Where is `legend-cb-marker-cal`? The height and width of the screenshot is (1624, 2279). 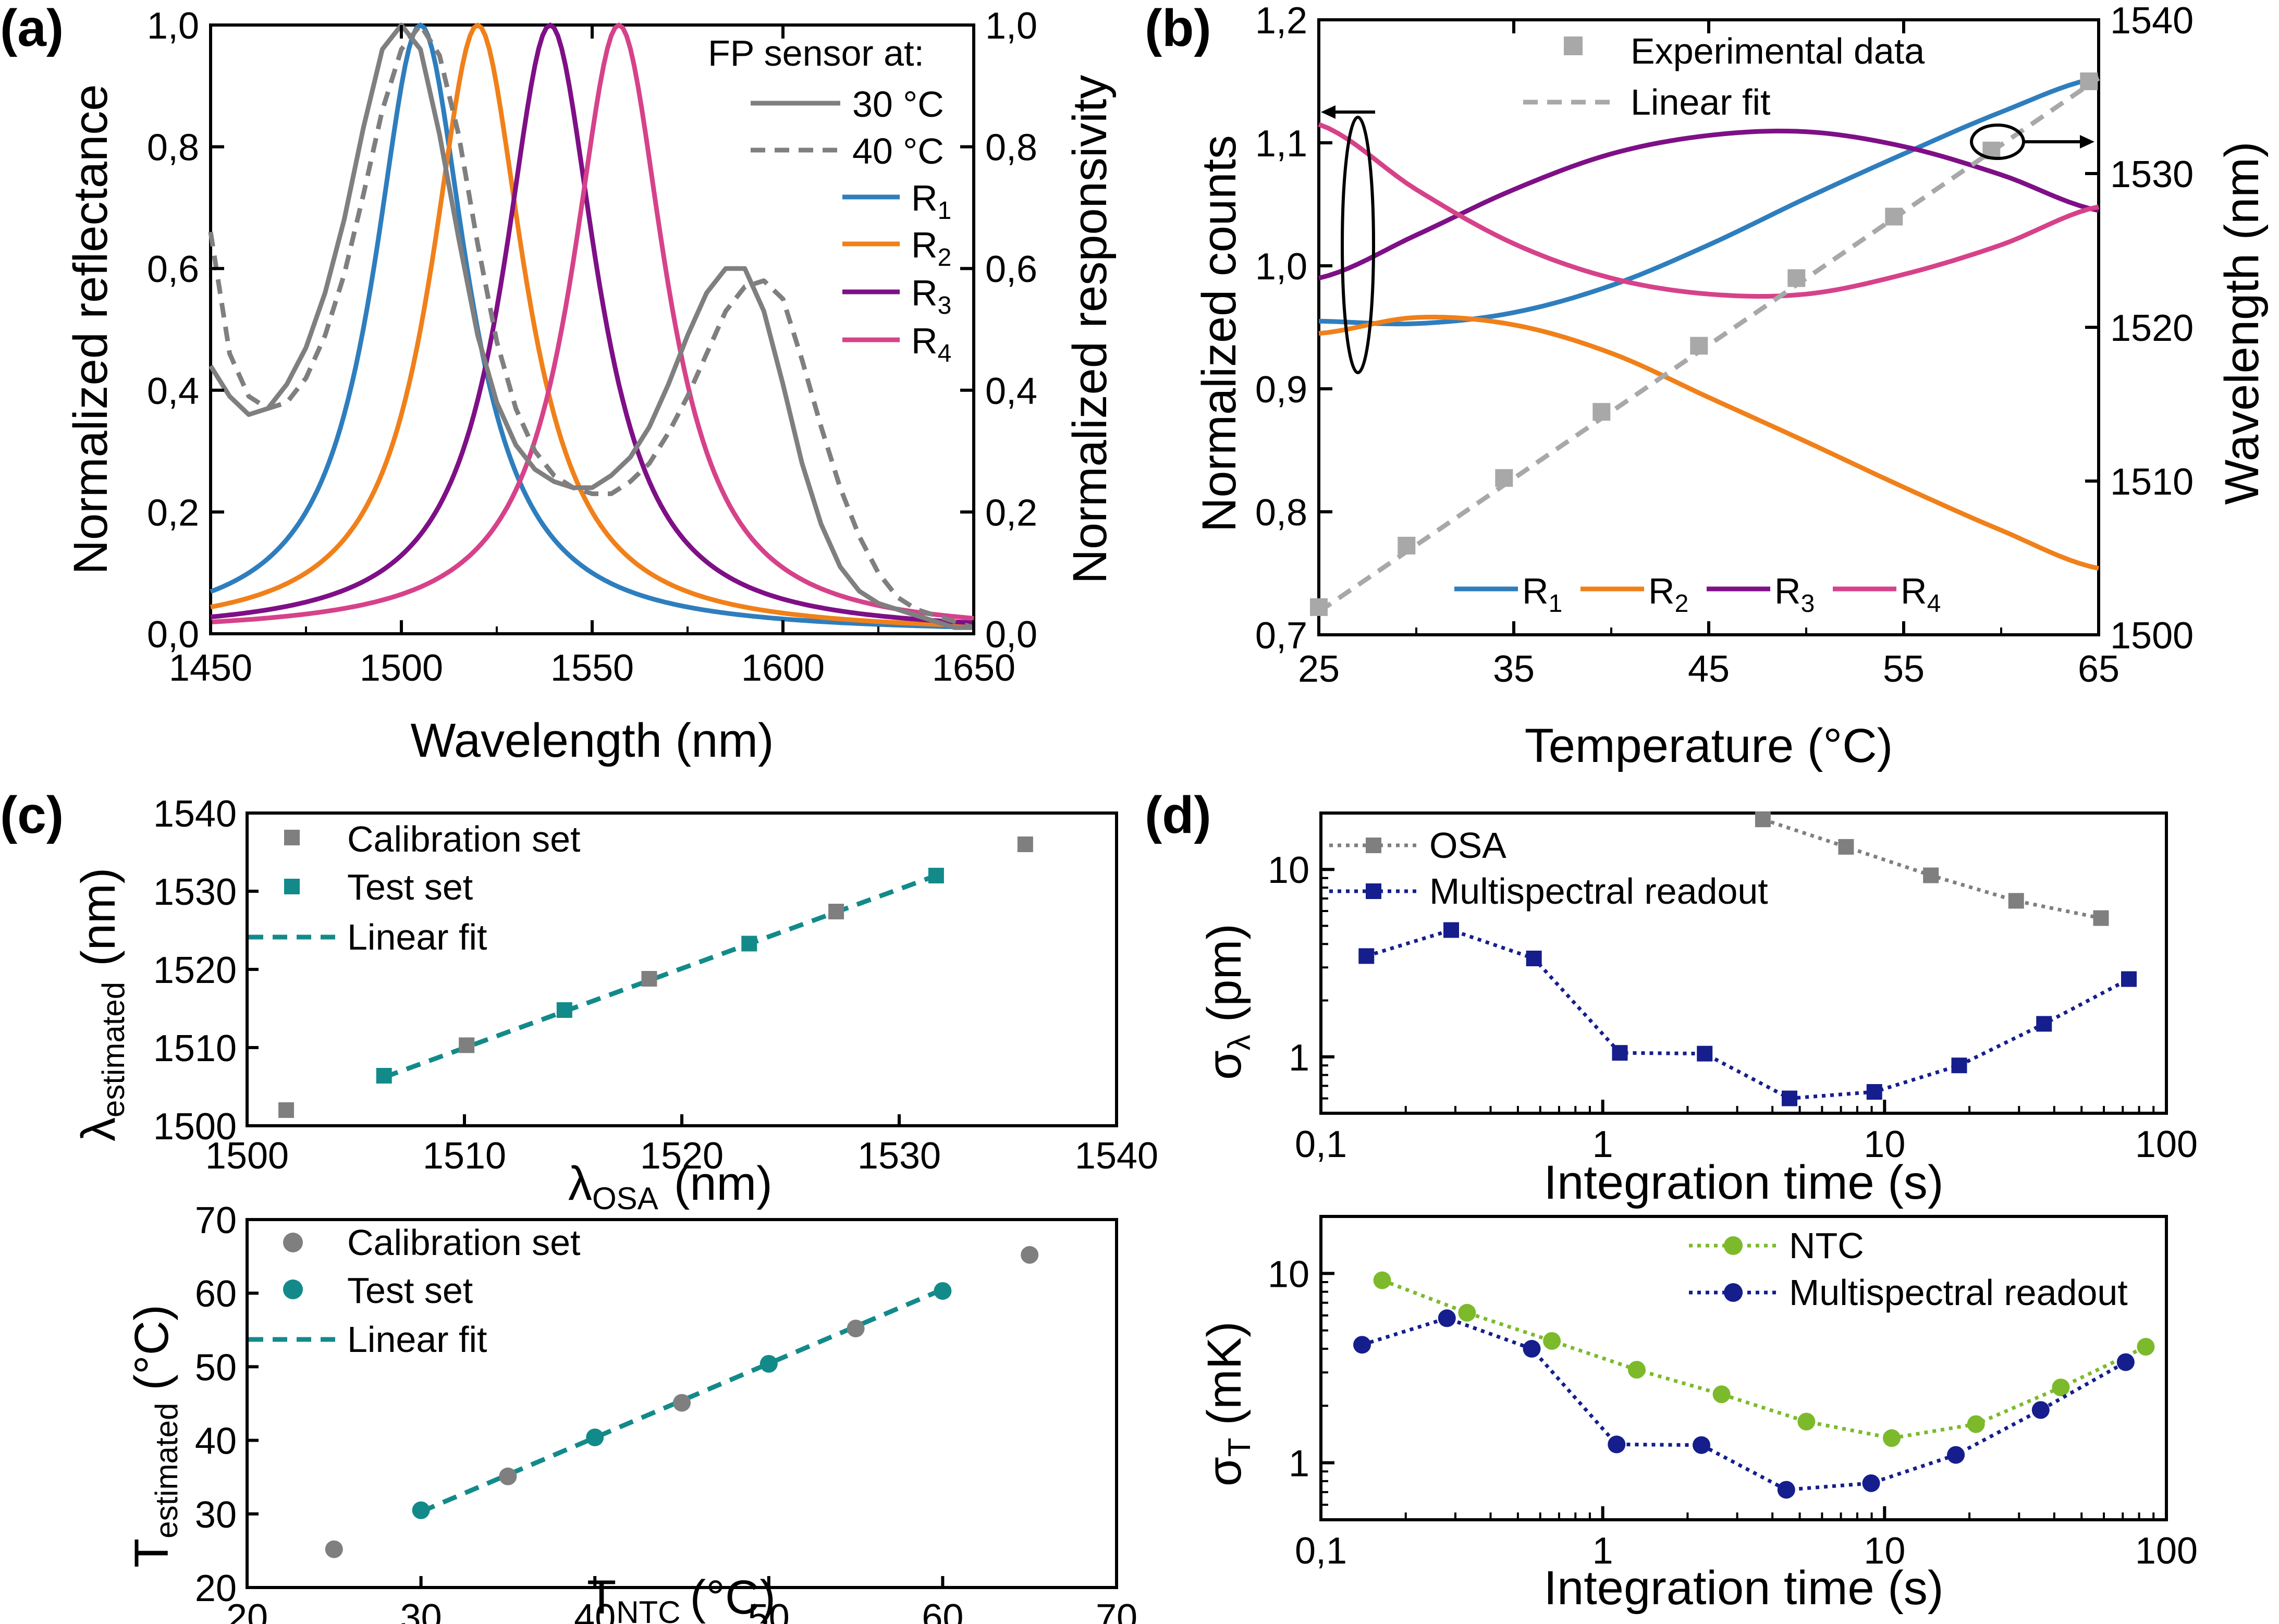
legend-cb-marker-cal is located at coordinates (293, 1242).